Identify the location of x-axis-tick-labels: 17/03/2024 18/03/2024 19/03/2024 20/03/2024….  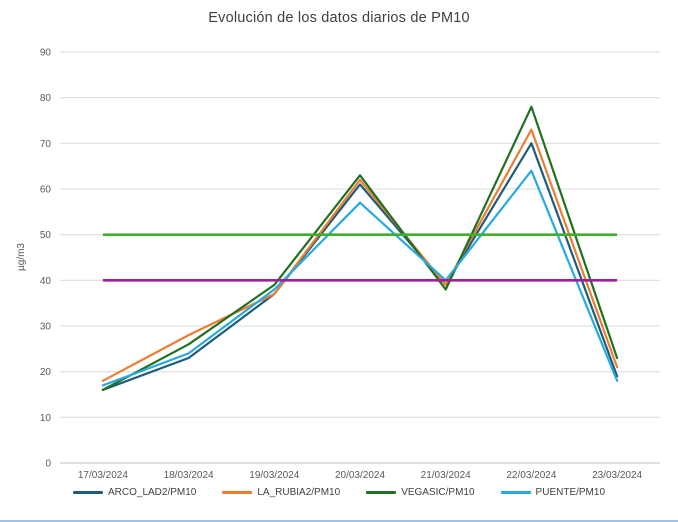
(360, 475).